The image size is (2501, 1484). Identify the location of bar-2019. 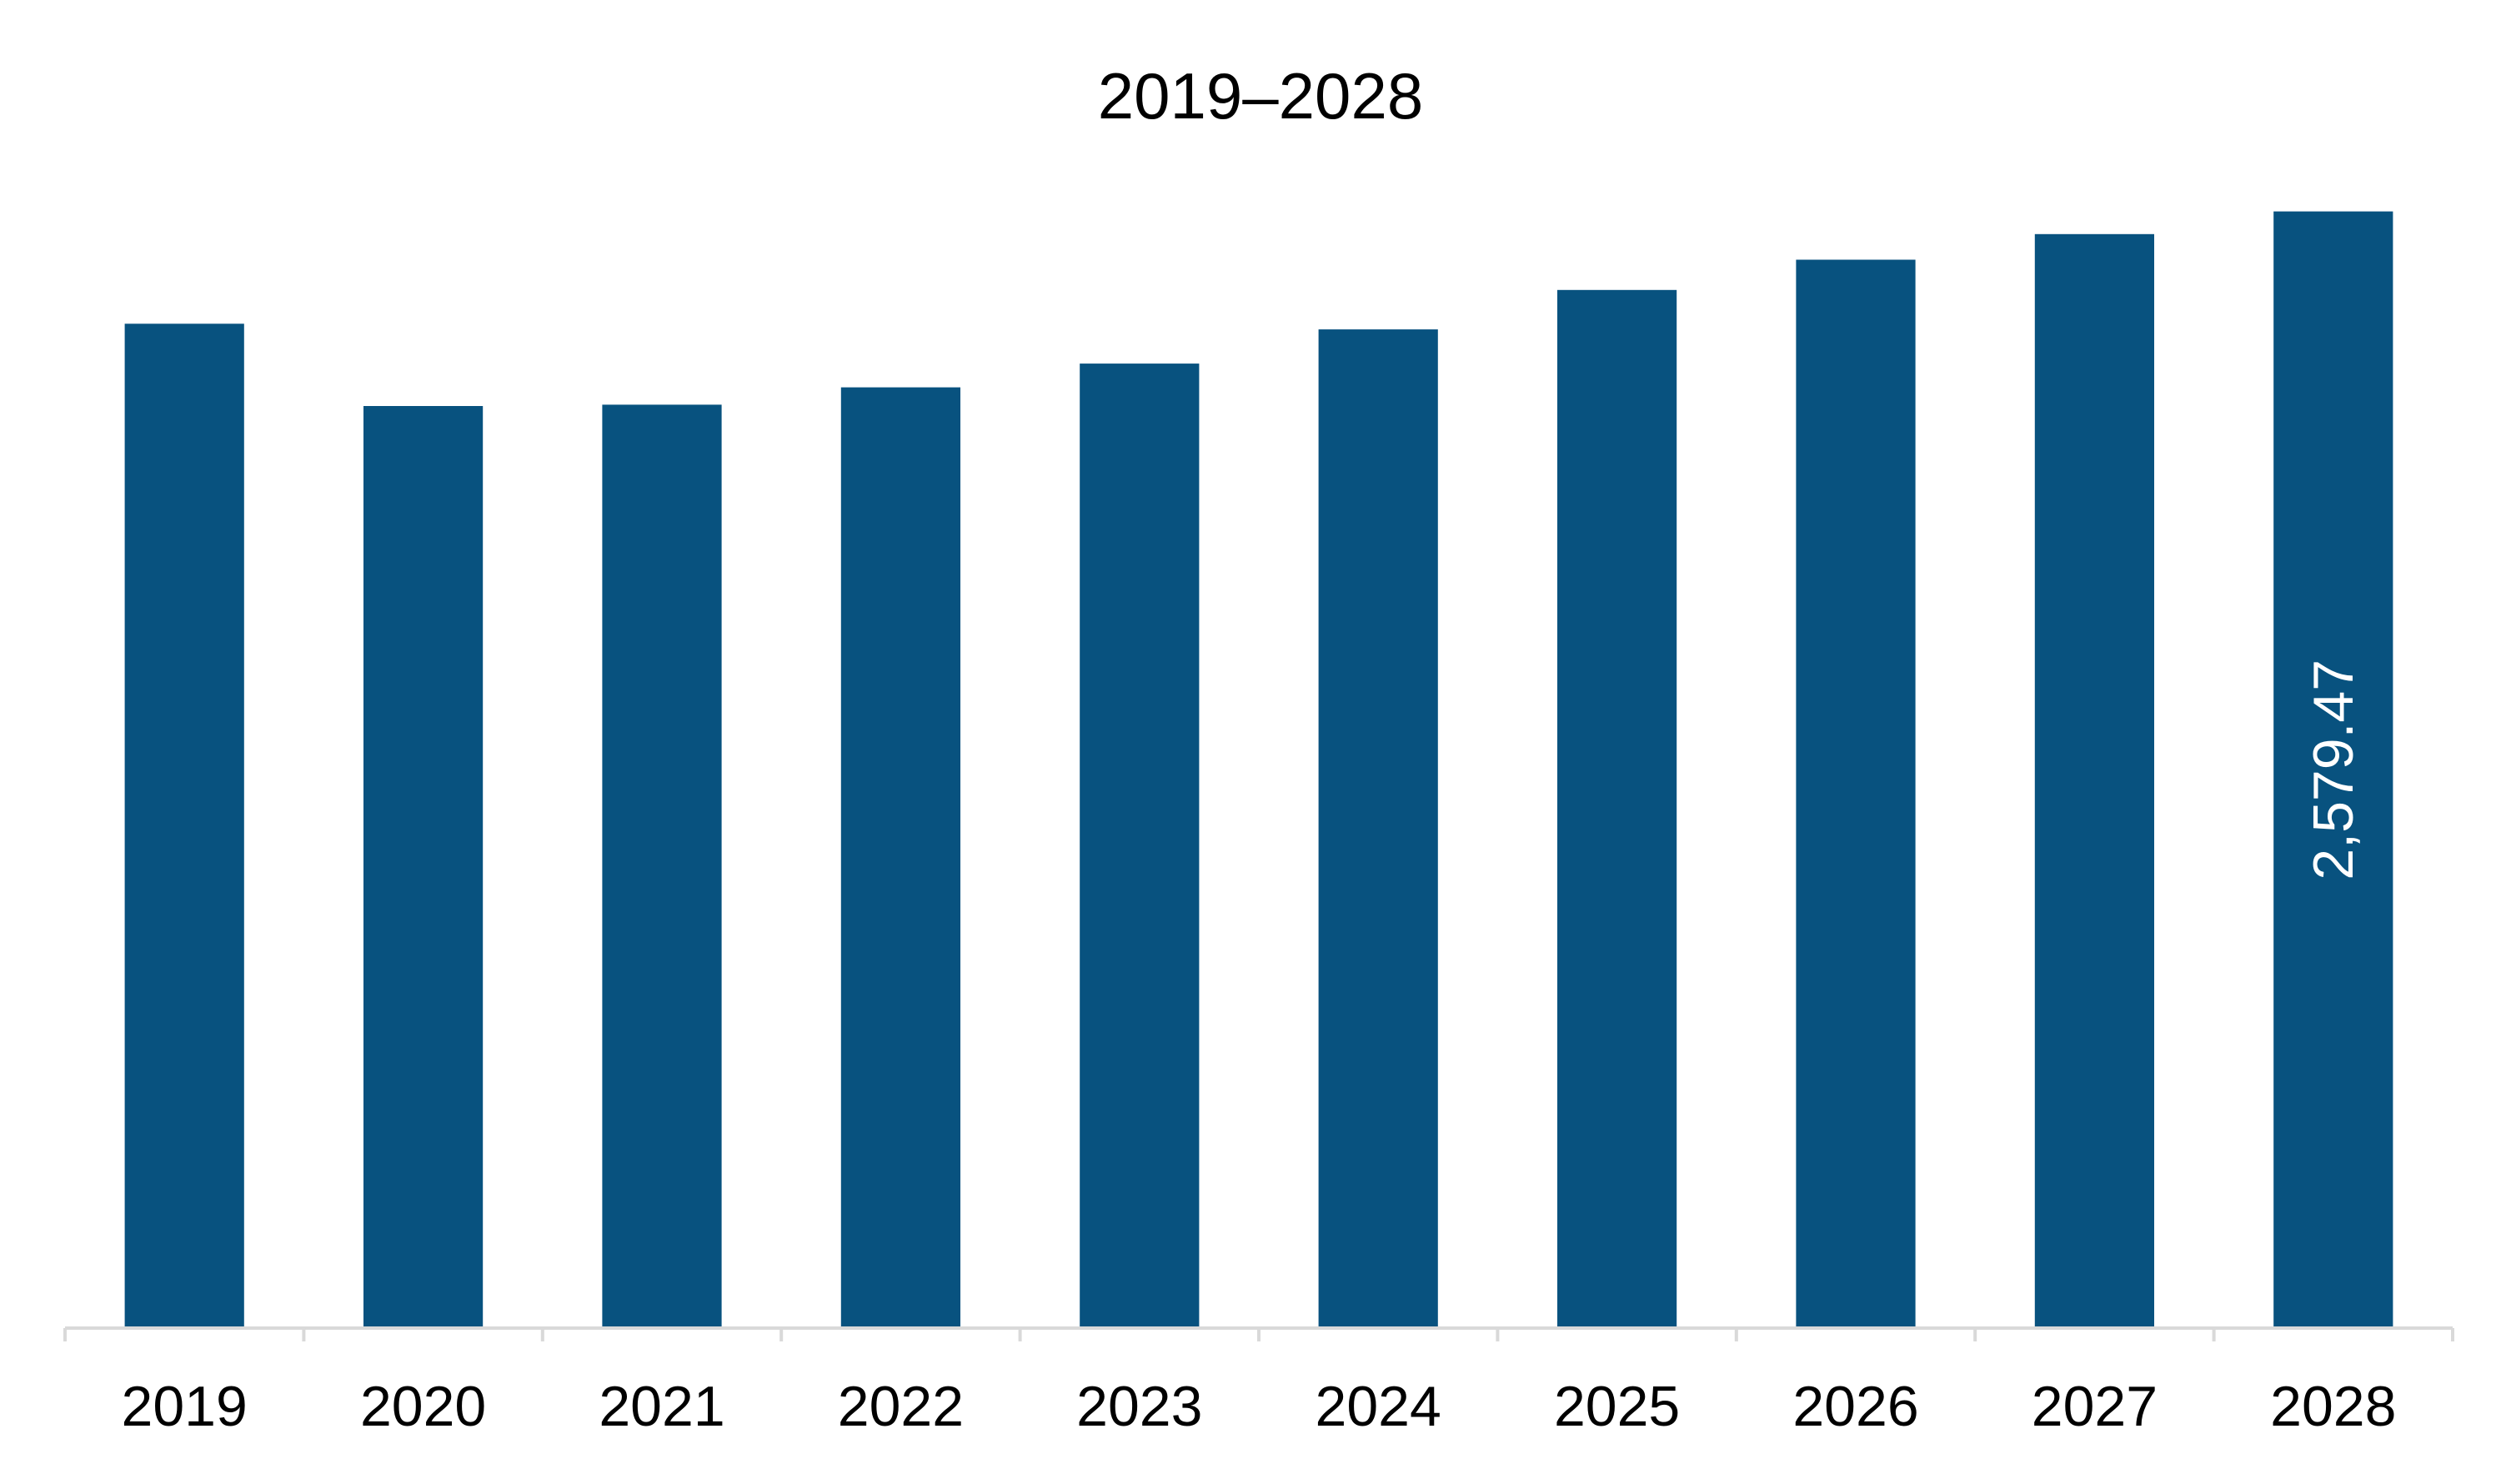
(184, 825).